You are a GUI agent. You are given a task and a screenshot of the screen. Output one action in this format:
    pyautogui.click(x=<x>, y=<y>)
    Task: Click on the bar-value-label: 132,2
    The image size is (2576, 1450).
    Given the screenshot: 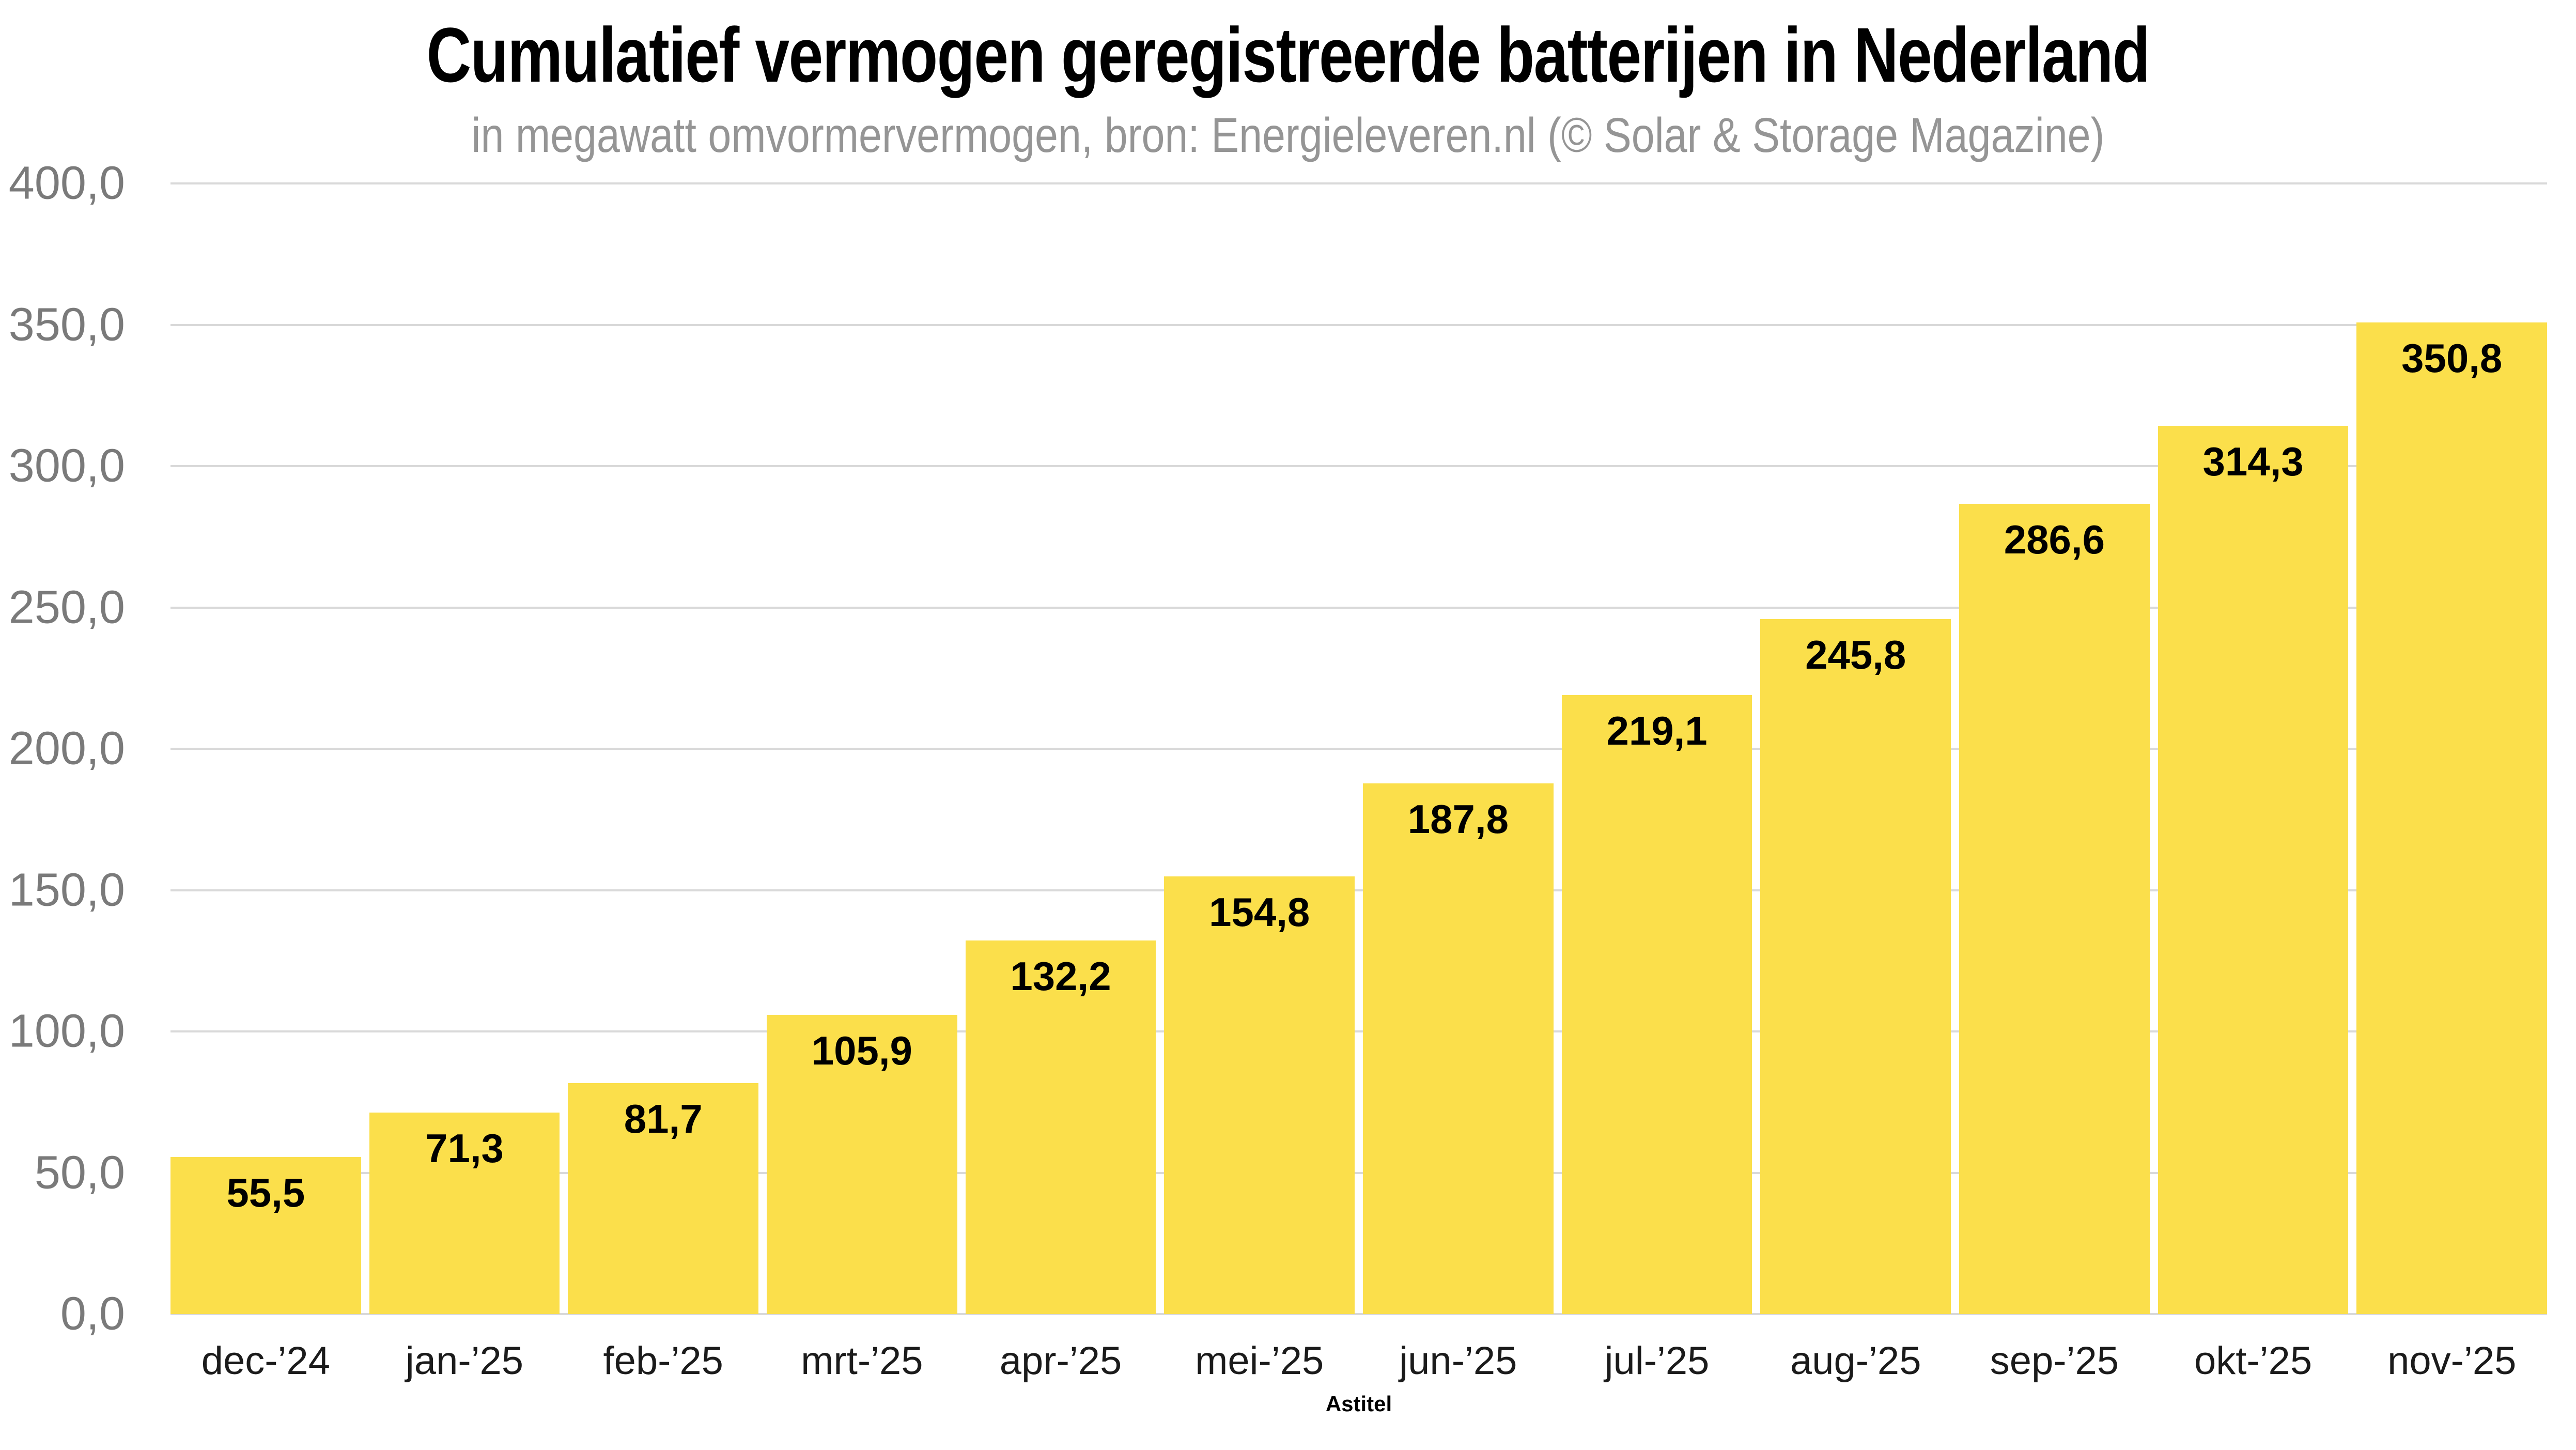 What is the action you would take?
    pyautogui.click(x=1060, y=976)
    